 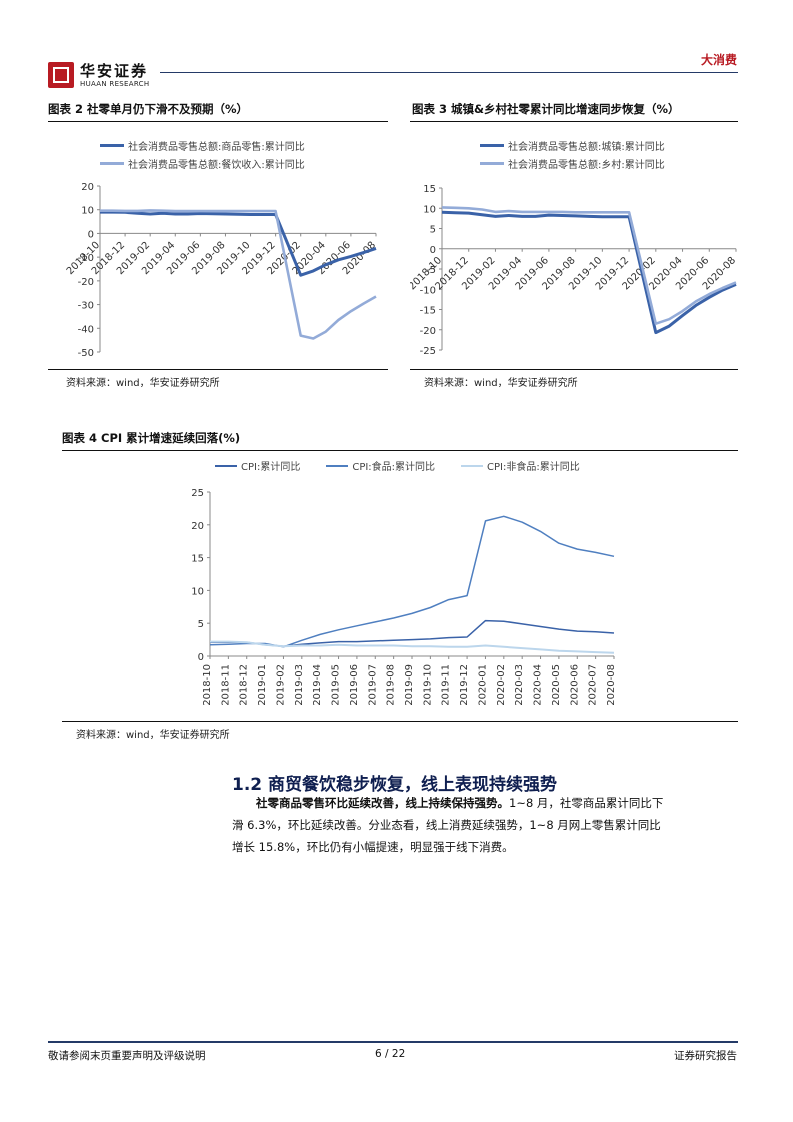 I want to click on y-tick-label: -5, so click(x=431, y=270).